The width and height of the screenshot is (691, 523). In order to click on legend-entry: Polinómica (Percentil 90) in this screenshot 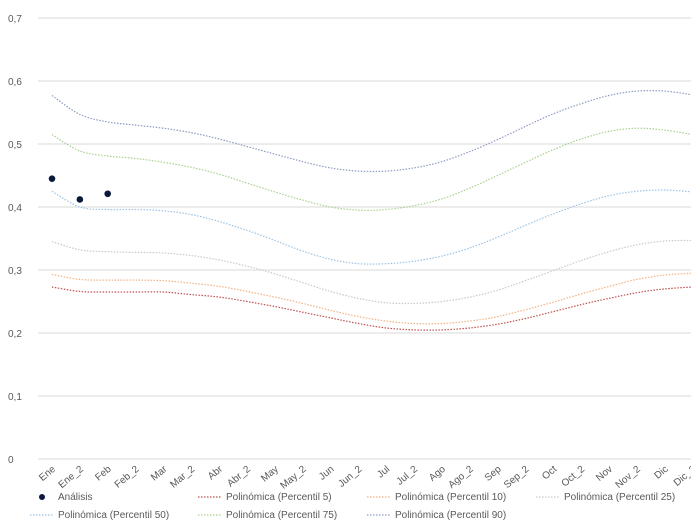, I will do `click(436, 515)`.